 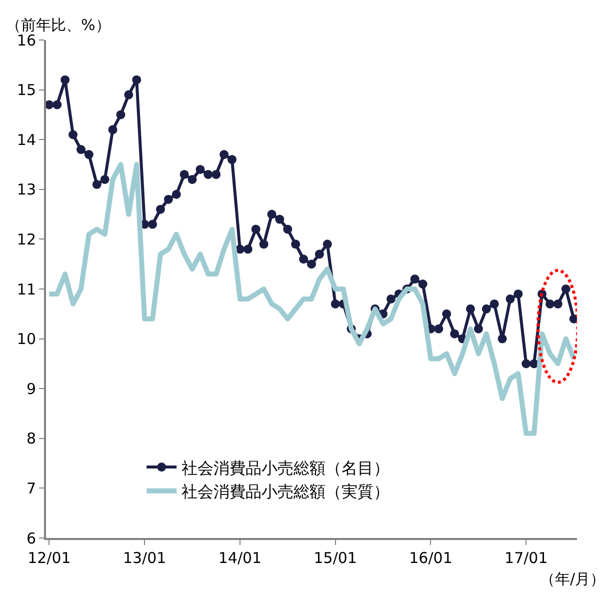 What do you see at coordinates (26, 289) in the screenshot?
I see `y-tick-label: 11` at bounding box center [26, 289].